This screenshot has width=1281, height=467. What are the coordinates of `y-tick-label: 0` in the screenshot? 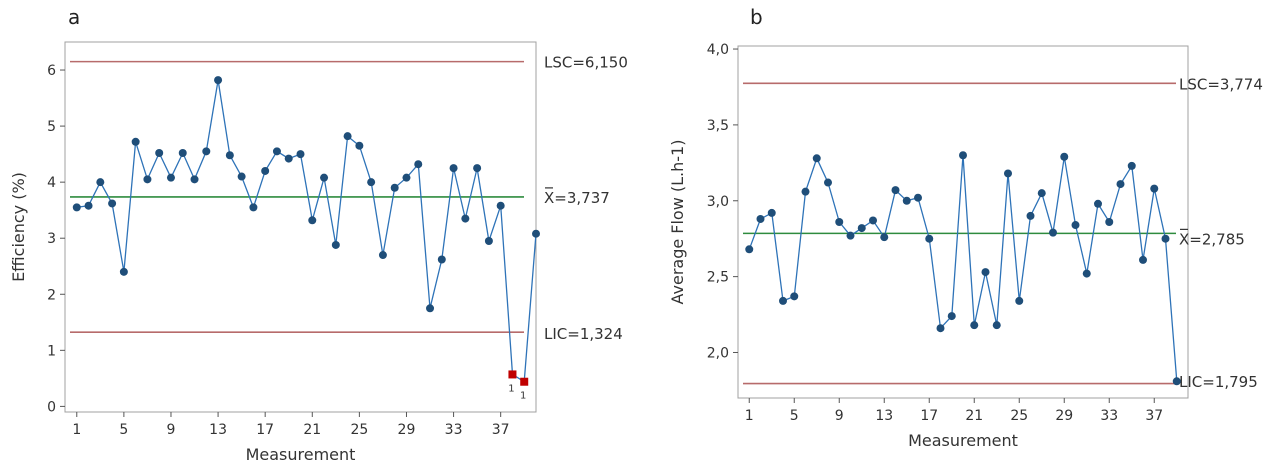 It's located at (51, 407).